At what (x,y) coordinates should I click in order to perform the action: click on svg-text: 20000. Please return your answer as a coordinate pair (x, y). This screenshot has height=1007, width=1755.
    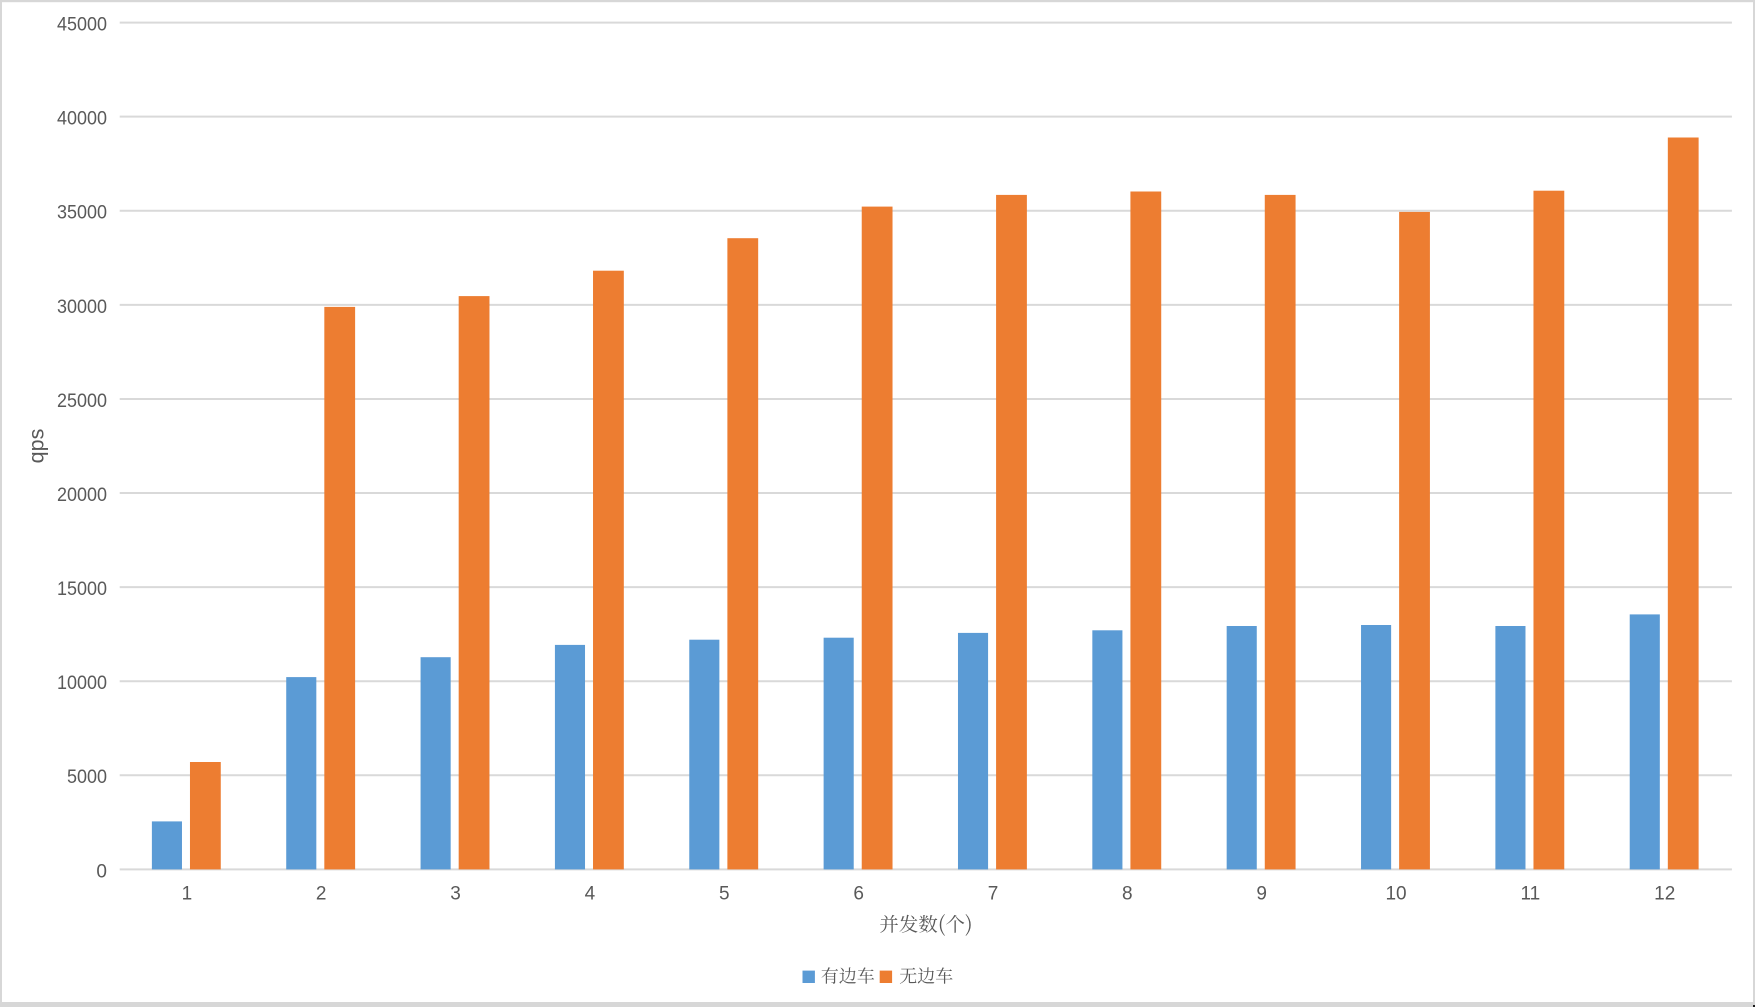
    Looking at the image, I should click on (82, 495).